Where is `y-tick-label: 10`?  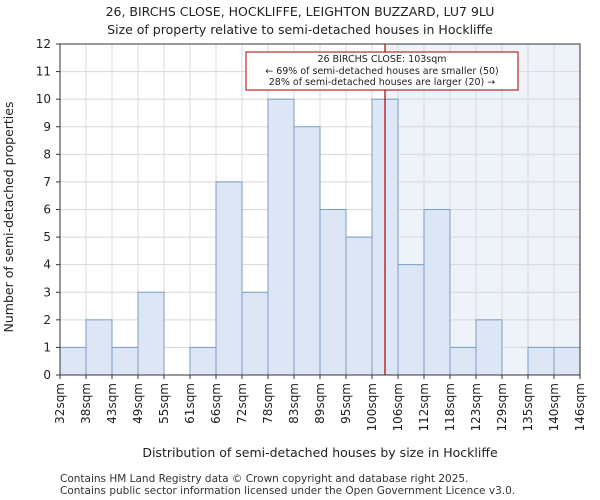
y-tick-label: 10 is located at coordinates (43, 99).